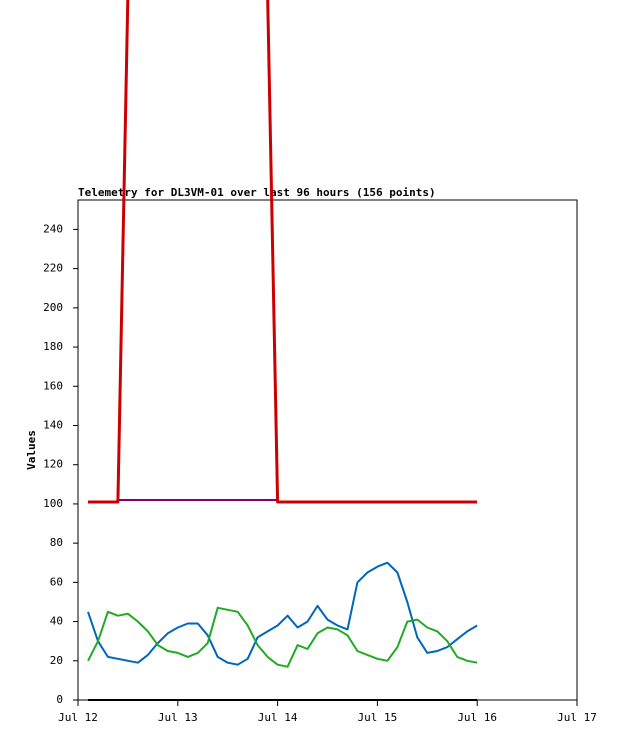  What do you see at coordinates (477, 717) in the screenshot?
I see `x-tick-label: Jul 16` at bounding box center [477, 717].